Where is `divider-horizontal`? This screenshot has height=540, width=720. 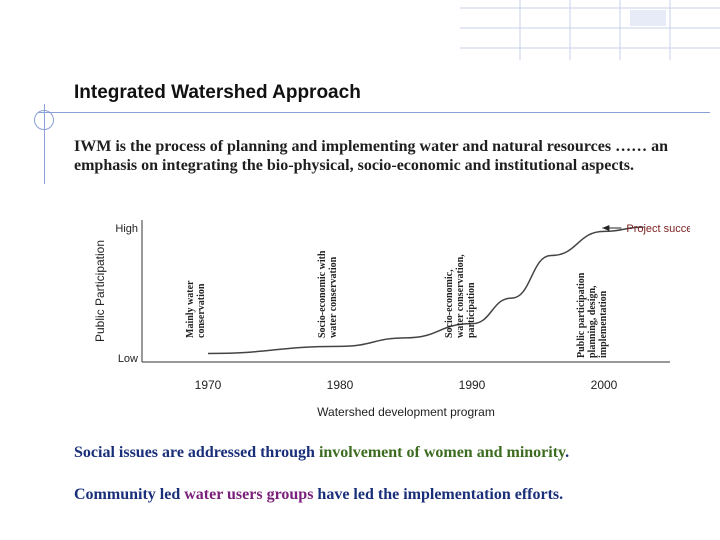
divider-horizontal is located at coordinates (374, 112).